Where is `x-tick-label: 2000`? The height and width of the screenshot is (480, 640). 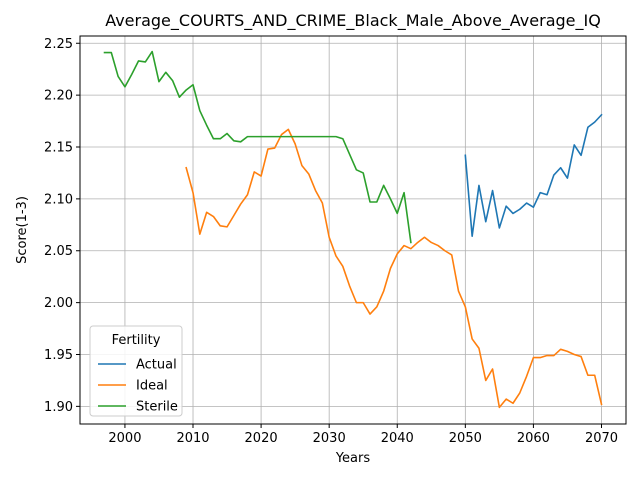 x-tick-label: 2000 is located at coordinates (124, 438).